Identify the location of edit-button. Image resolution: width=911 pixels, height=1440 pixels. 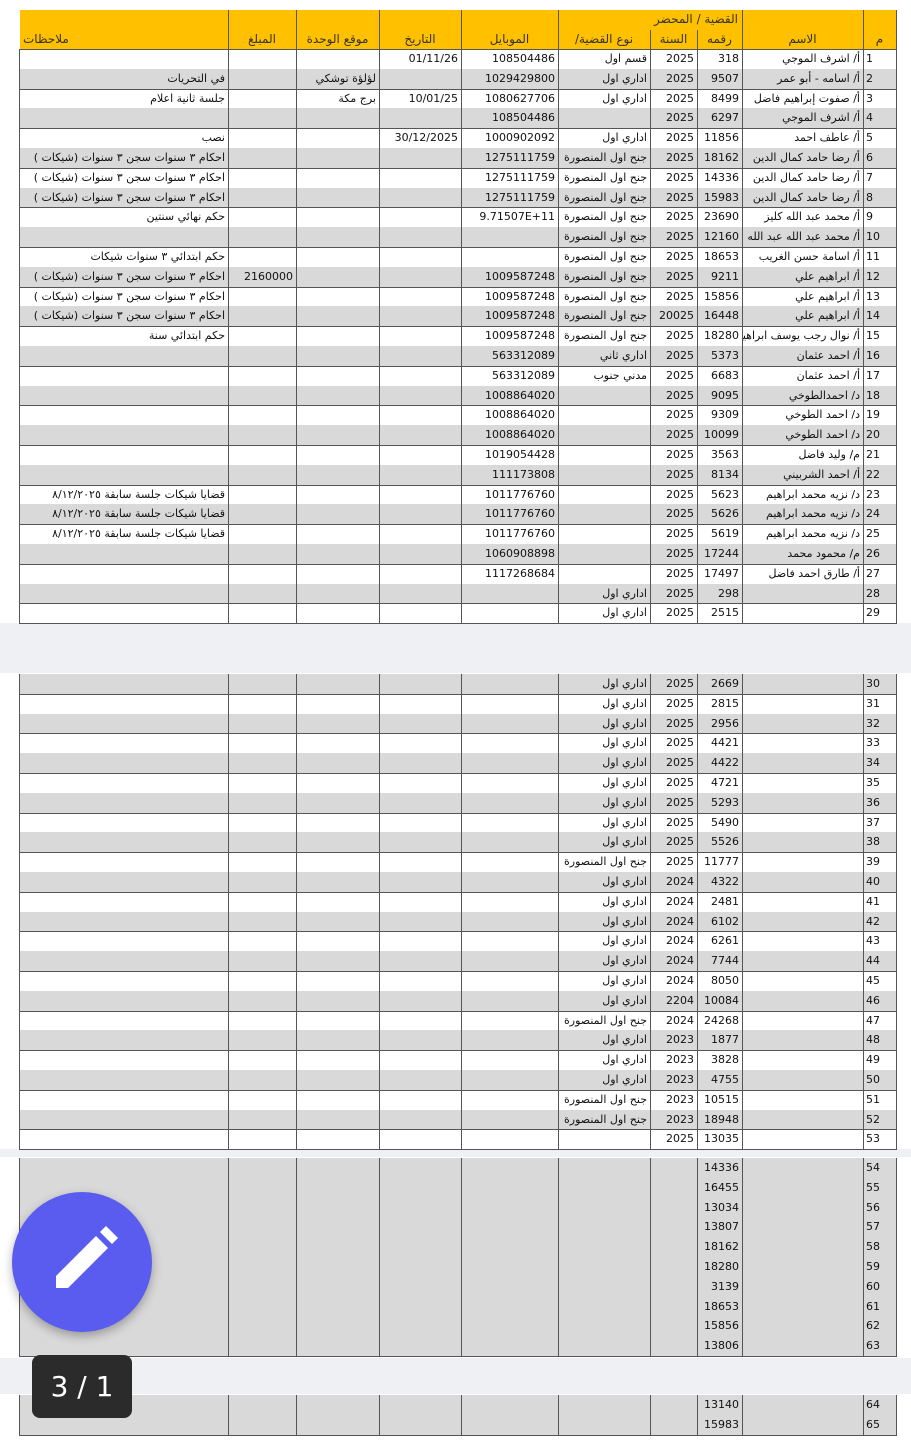
(82, 1262).